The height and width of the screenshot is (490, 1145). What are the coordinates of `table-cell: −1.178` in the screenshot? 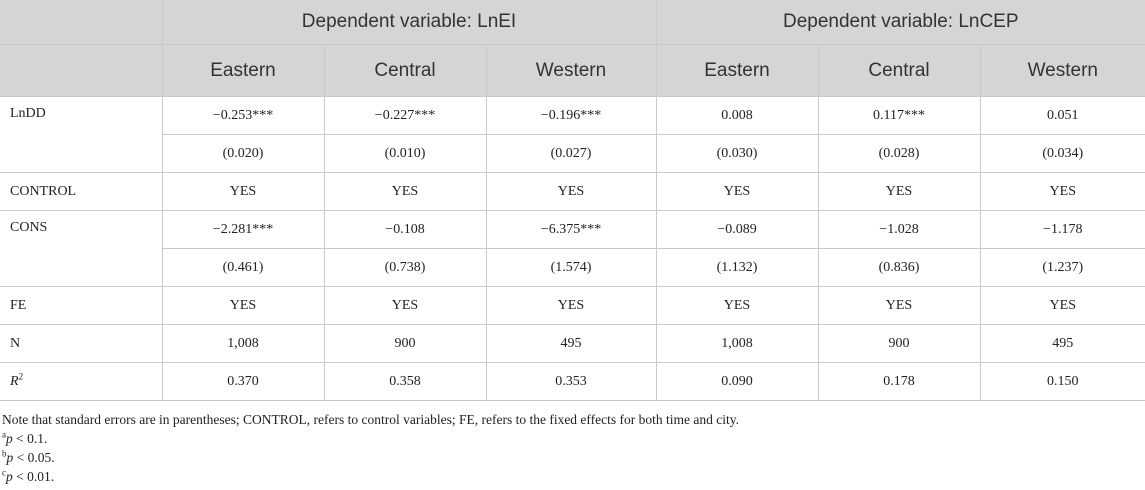 It's located at (1062, 229).